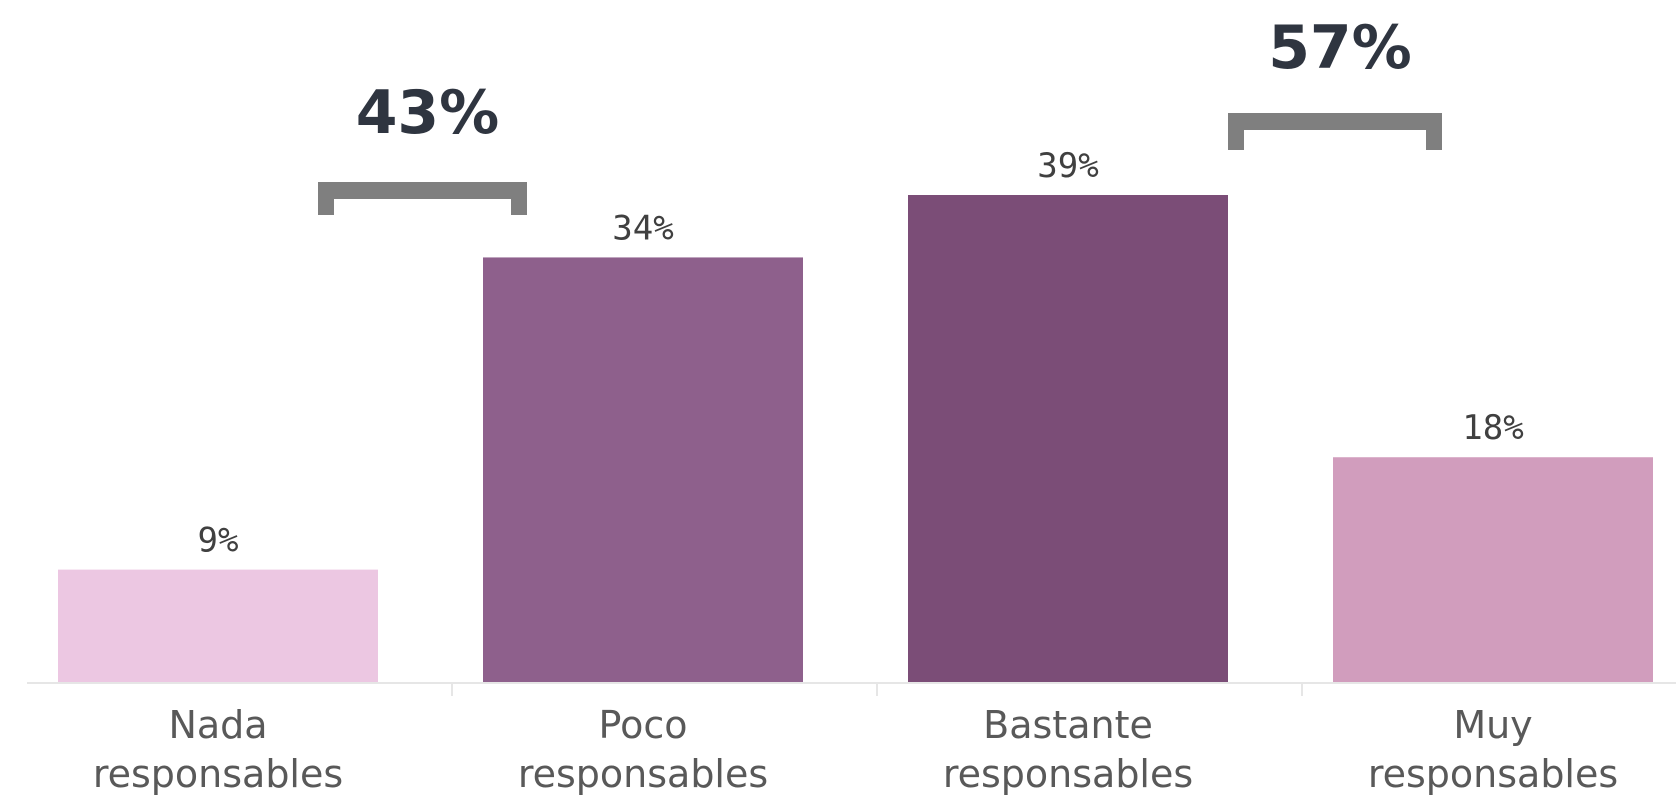  Describe the element at coordinates (428, 113) in the screenshot. I see `group-total-label: 43%` at that location.